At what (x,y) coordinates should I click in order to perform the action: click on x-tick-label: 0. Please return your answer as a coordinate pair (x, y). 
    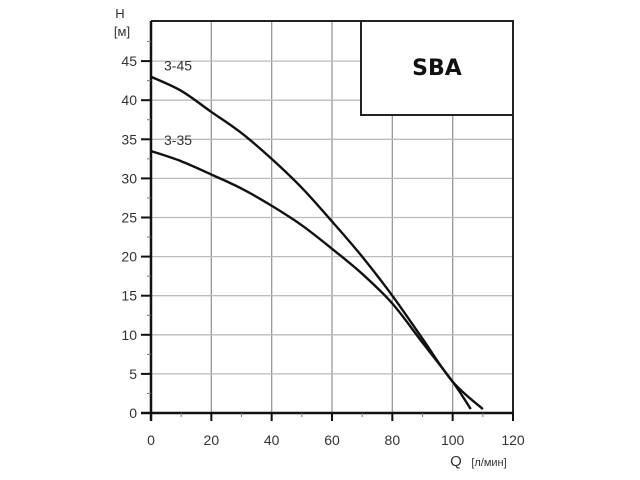
    Looking at the image, I should click on (151, 440).